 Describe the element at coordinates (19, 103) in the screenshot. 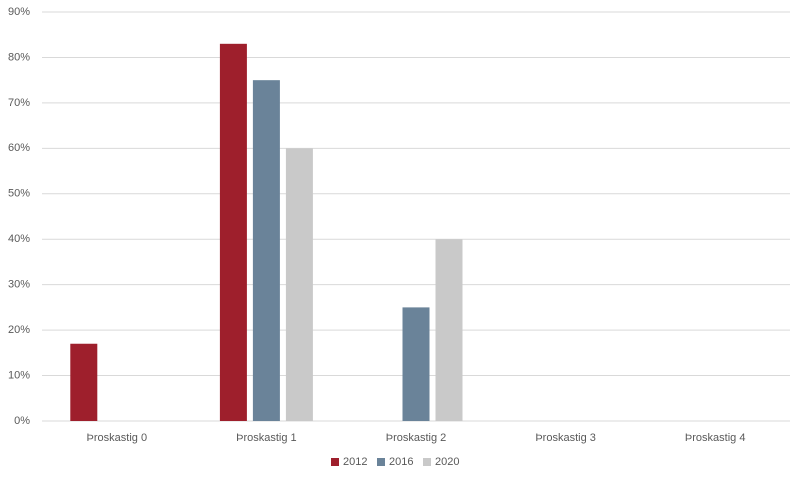

I see `y-tick-label: 70%` at that location.